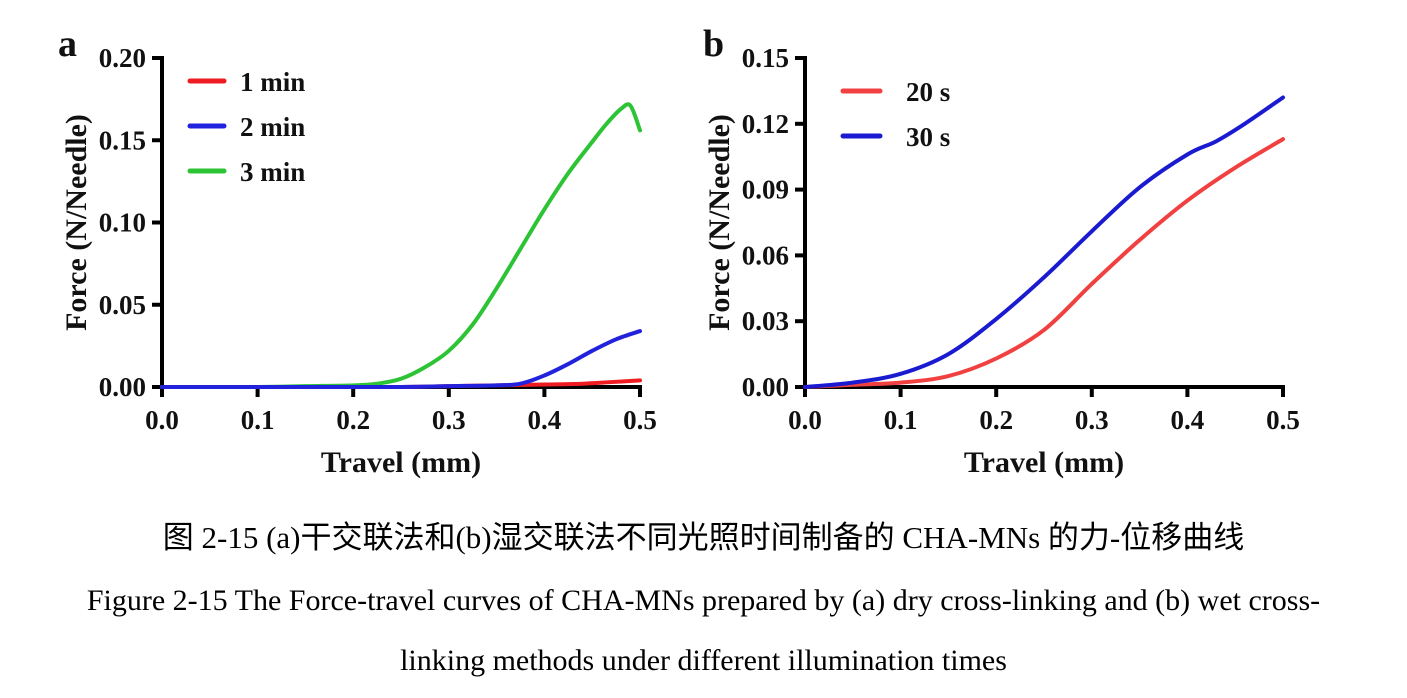 The height and width of the screenshot is (698, 1407). What do you see at coordinates (928, 137) in the screenshot?
I see `legend-label-30-s: 30 s` at bounding box center [928, 137].